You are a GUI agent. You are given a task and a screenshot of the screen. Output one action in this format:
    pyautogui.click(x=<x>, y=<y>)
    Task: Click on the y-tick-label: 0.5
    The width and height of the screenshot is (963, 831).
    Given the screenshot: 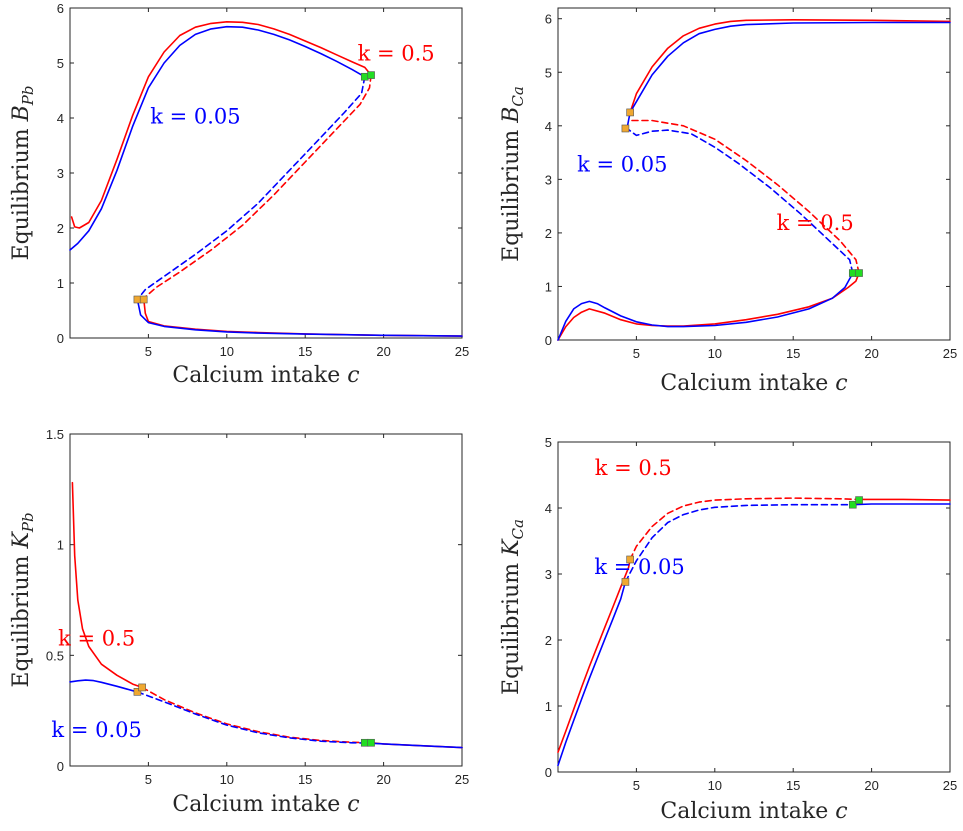 What is the action you would take?
    pyautogui.click(x=55, y=655)
    